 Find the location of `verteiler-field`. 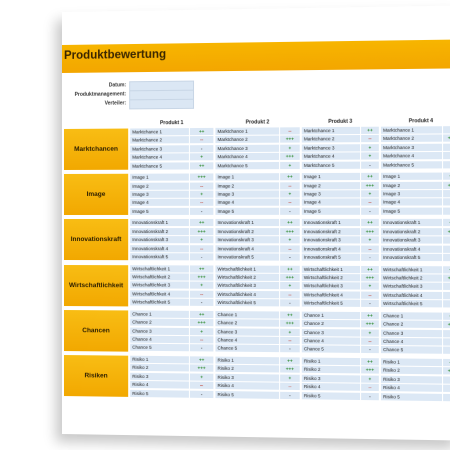

verteiler-field is located at coordinates (161, 104).